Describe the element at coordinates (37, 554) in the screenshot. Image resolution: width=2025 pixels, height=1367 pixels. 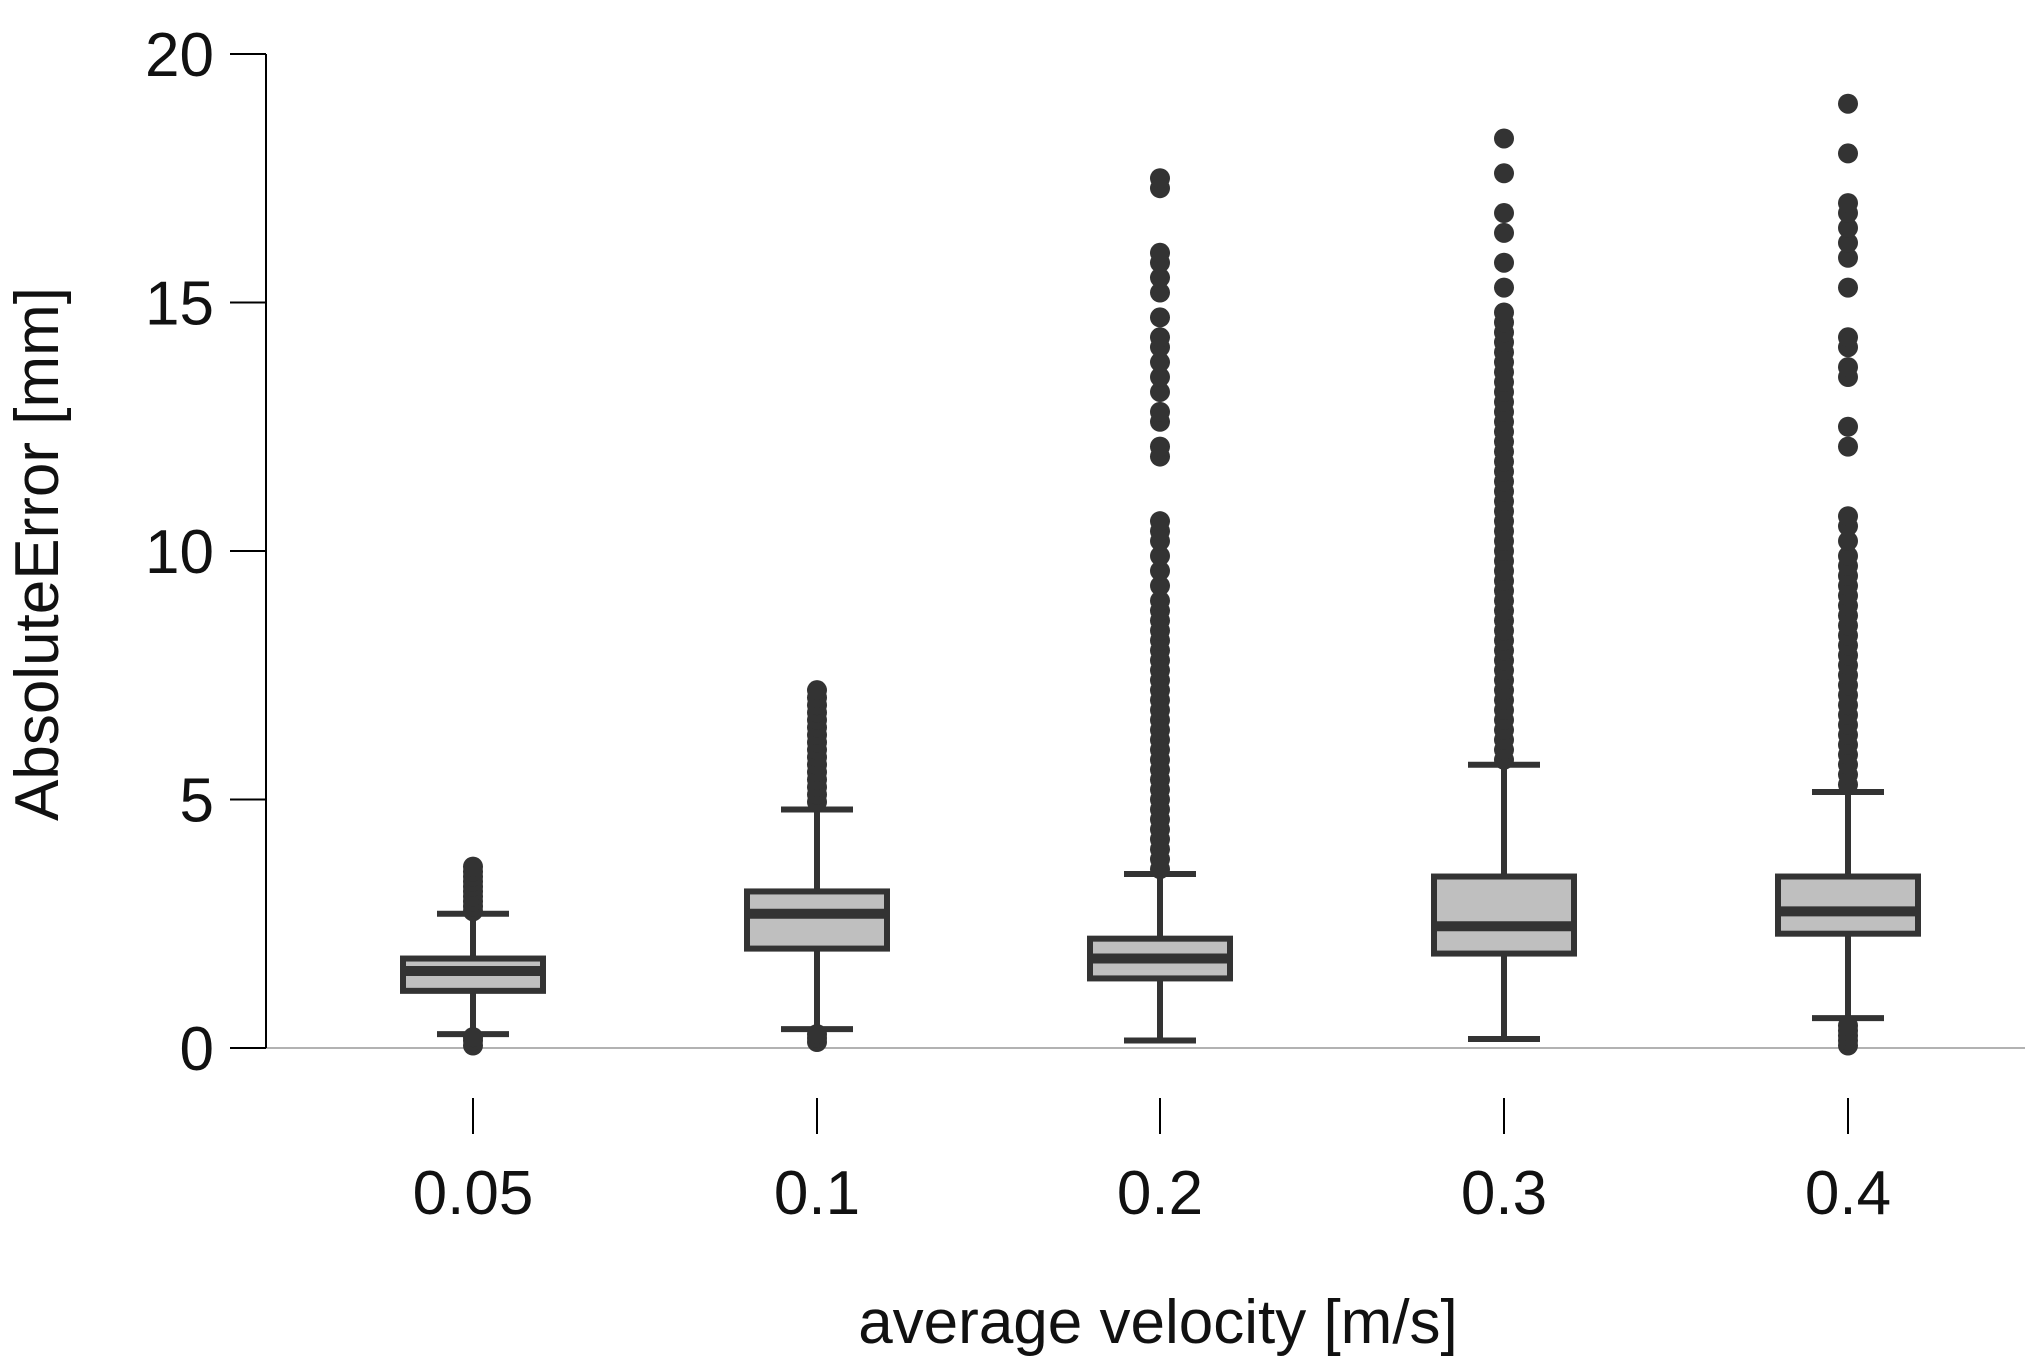
I see `y-axis-title: AbsoluteError [mm]` at that location.